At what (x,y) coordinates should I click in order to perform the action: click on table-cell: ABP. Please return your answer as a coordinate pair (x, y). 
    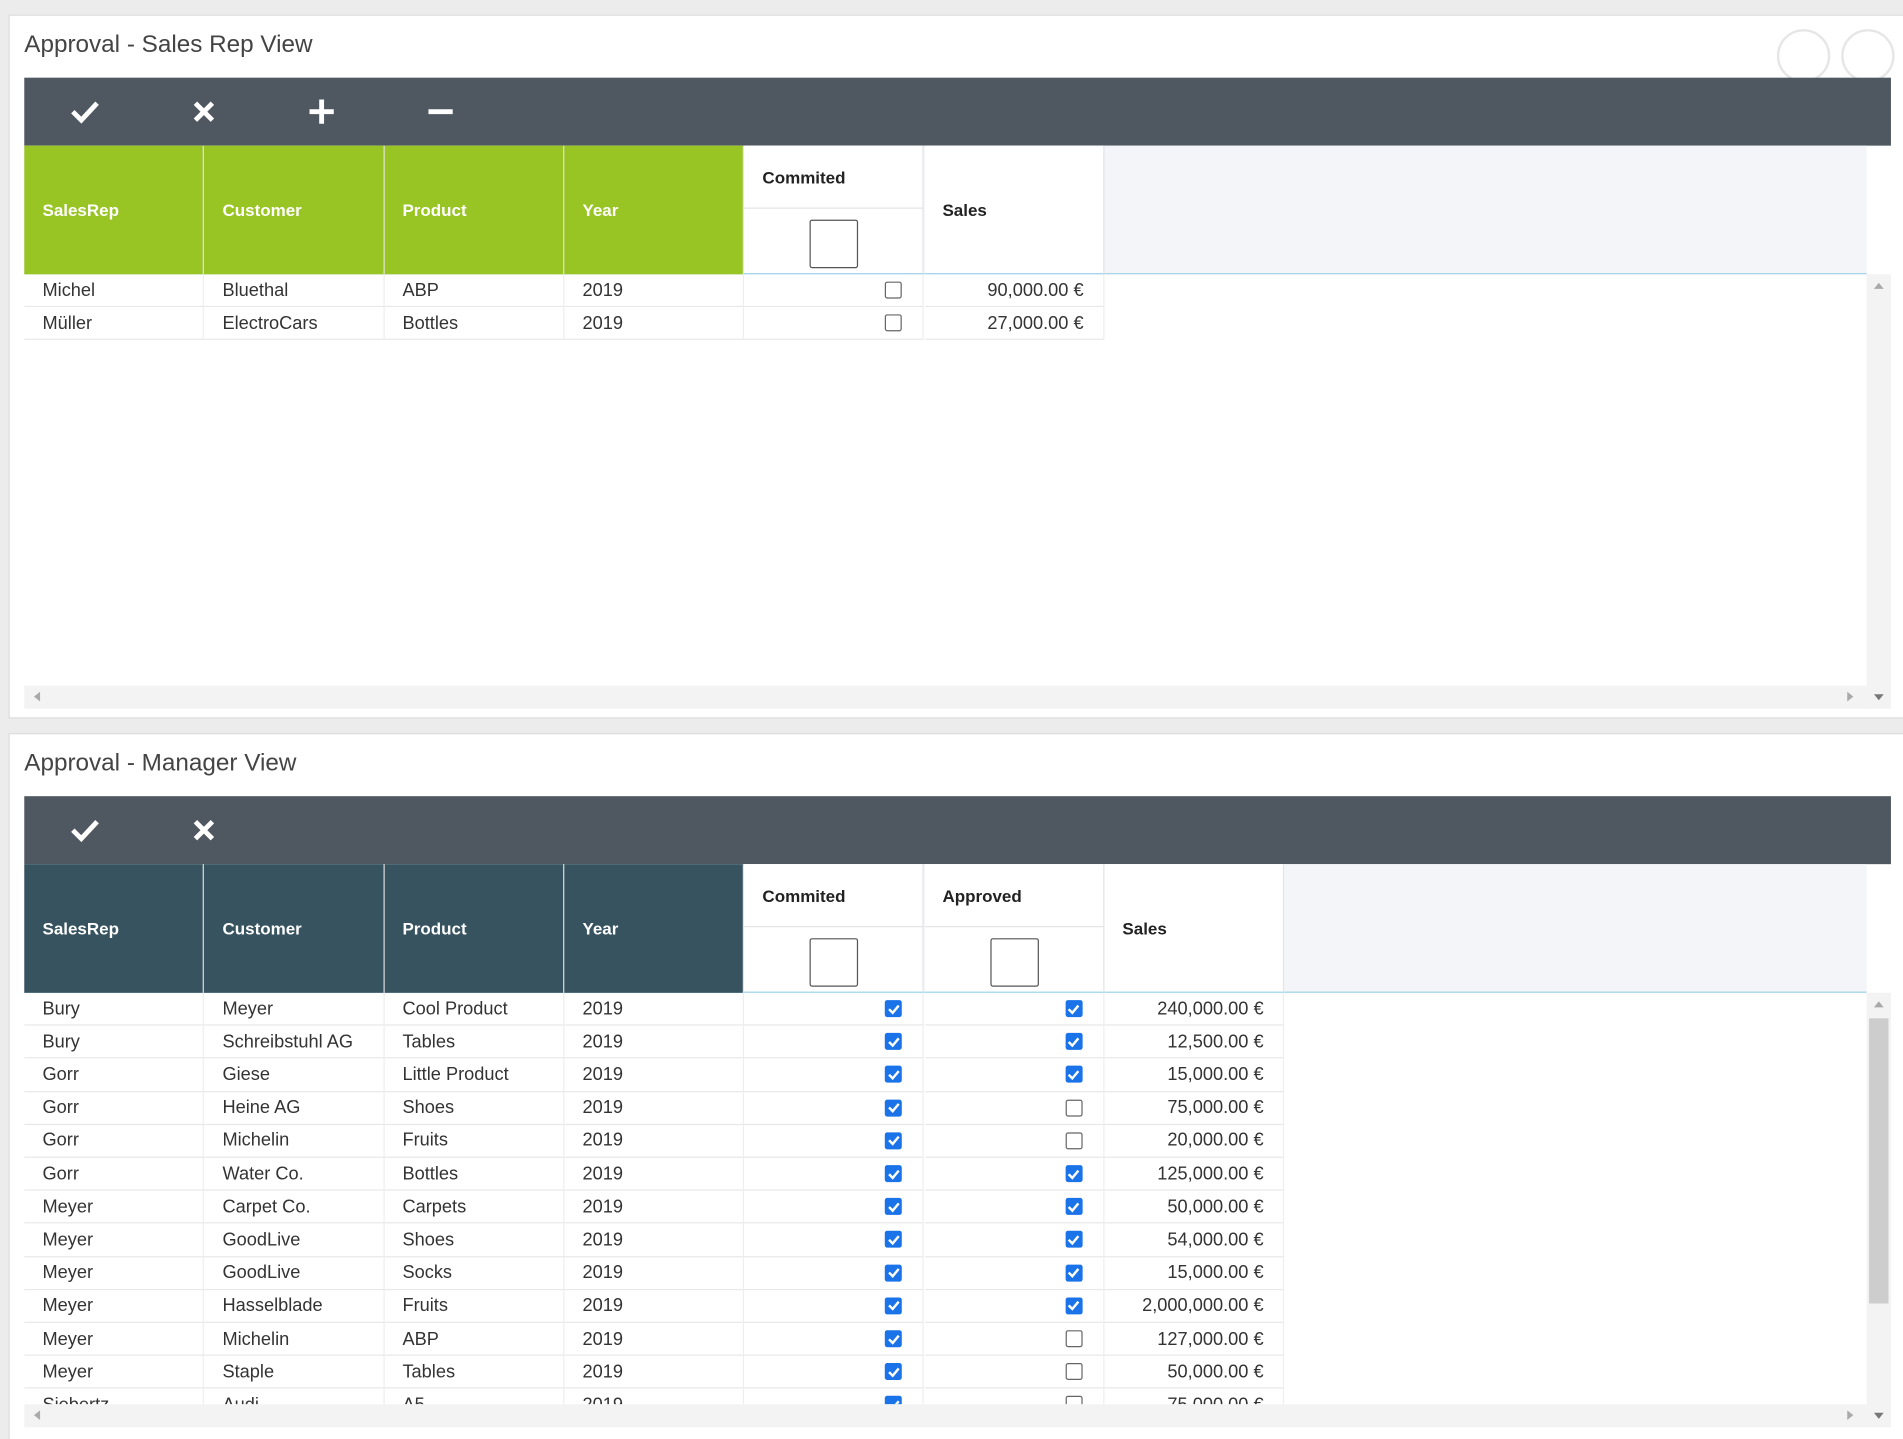
    Looking at the image, I should click on (474, 291).